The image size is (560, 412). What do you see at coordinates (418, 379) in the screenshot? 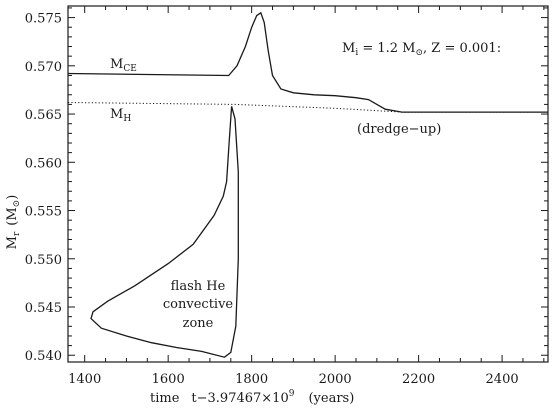
I see `x-tick-label: 2200` at bounding box center [418, 379].